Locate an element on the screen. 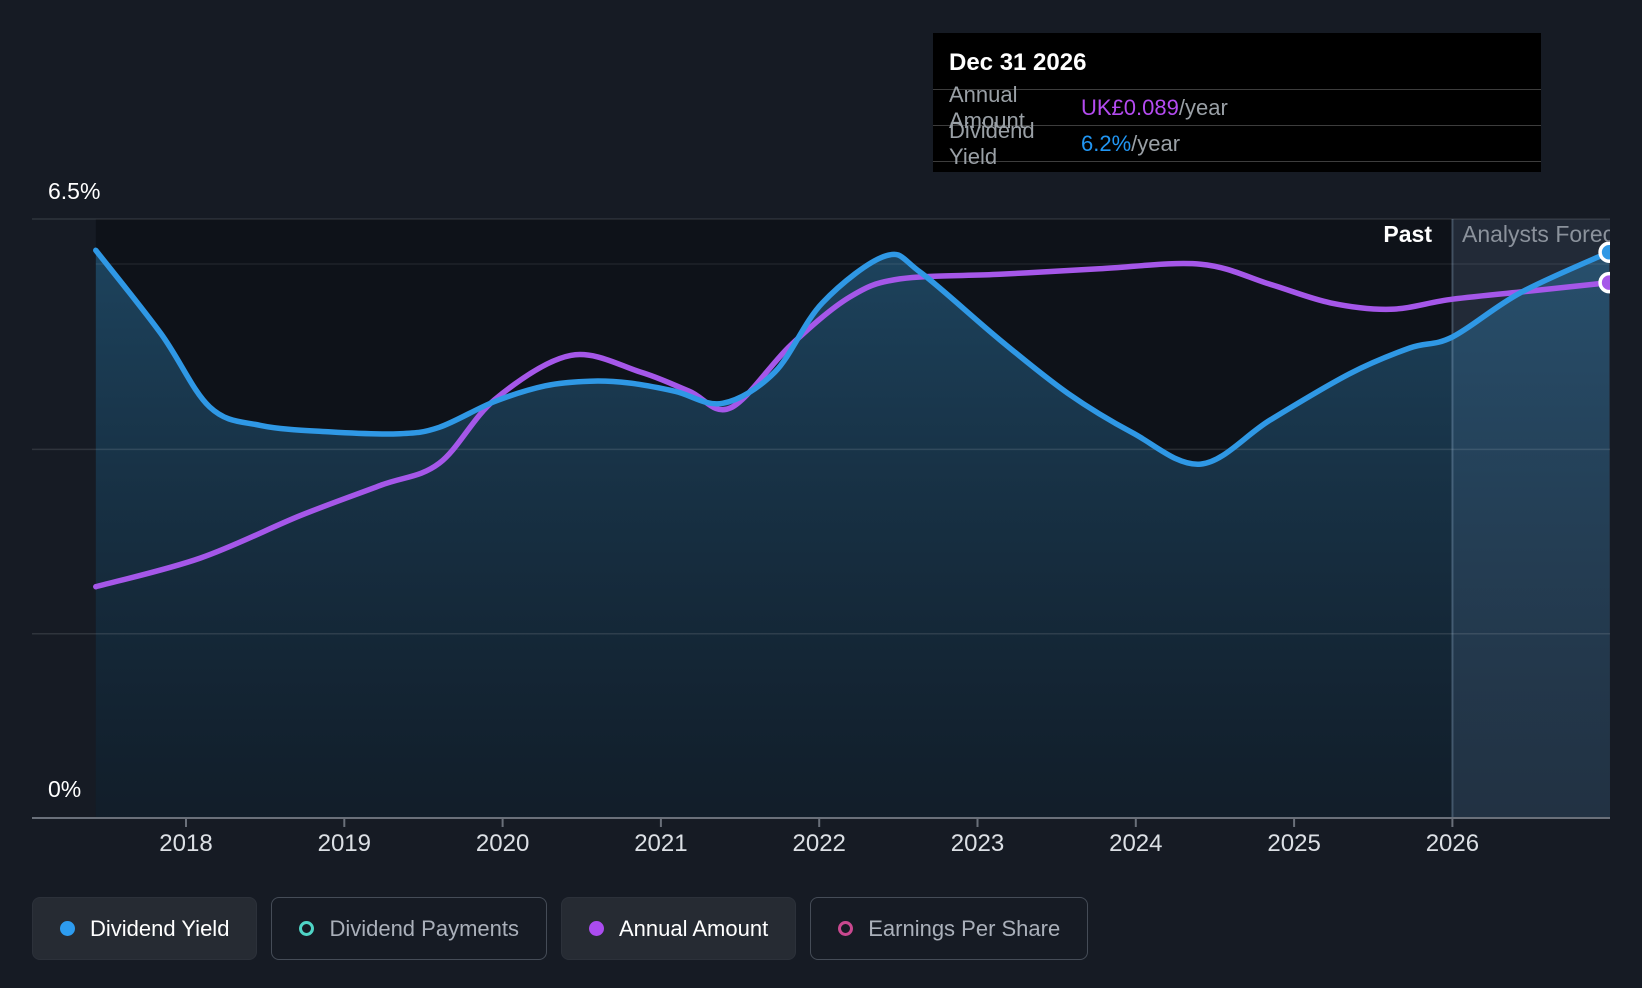  legend-button-earnings-per-share: Earnings Per Share is located at coordinates (949, 928).